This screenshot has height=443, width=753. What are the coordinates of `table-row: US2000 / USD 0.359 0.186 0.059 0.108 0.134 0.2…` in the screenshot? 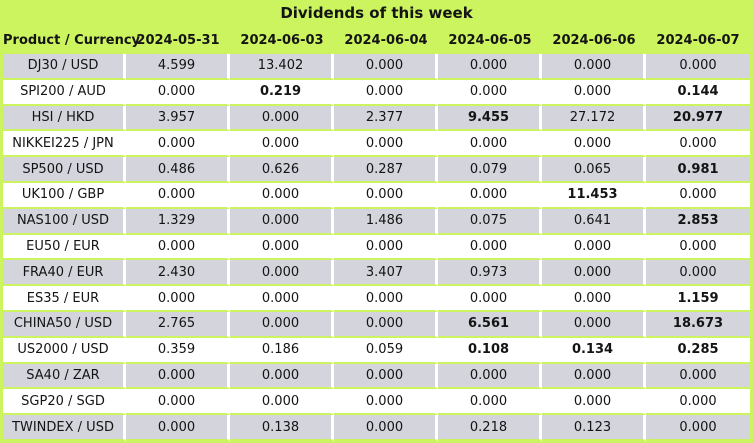 It's located at (376, 350).